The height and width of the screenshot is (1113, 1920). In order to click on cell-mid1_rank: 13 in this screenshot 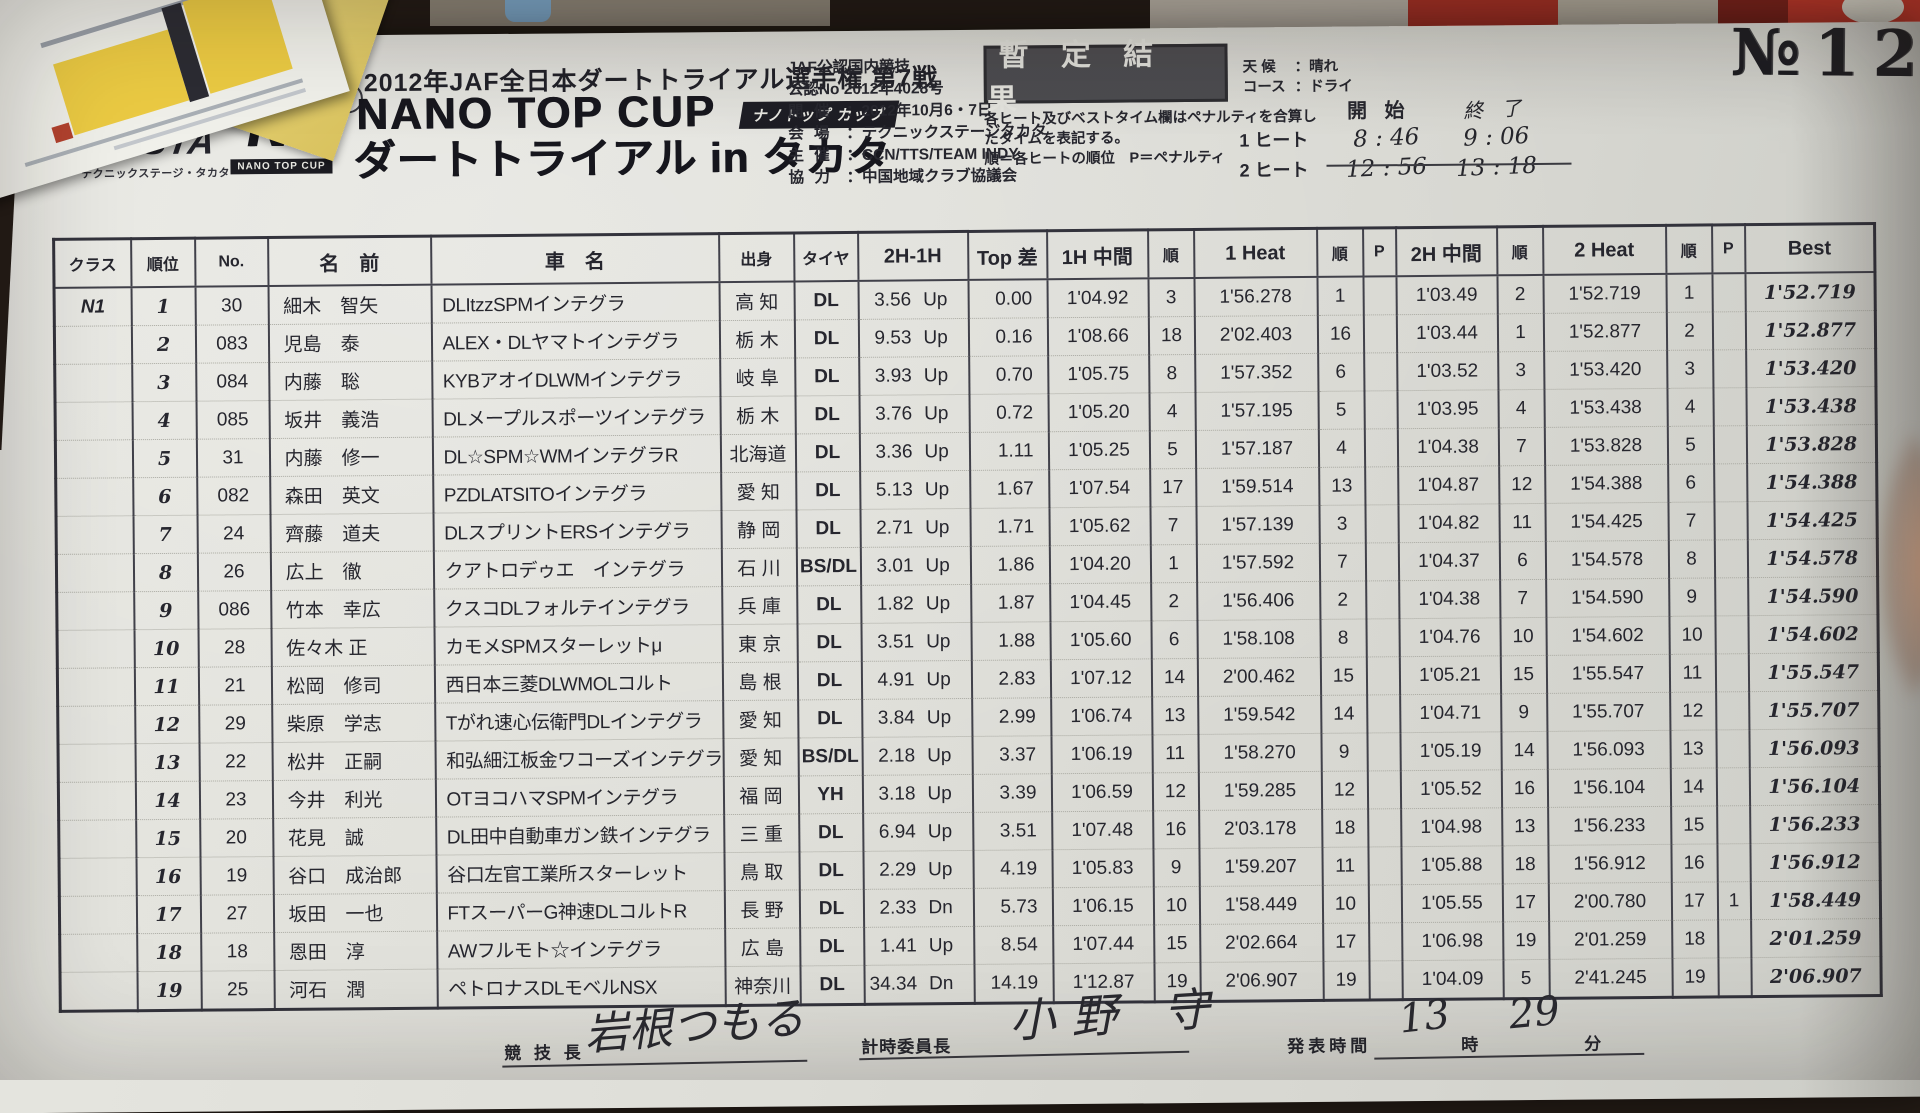, I will do `click(1174, 715)`.